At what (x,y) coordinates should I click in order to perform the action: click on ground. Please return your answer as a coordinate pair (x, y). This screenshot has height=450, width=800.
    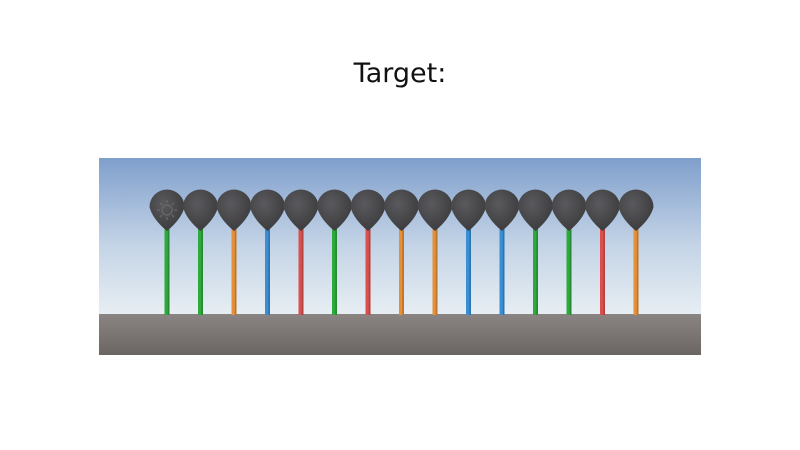
    Looking at the image, I should click on (400, 334).